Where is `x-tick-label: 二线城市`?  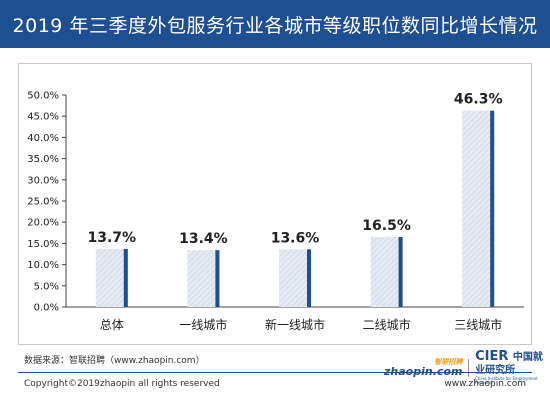 x-tick-label: 二线城市 is located at coordinates (387, 324).